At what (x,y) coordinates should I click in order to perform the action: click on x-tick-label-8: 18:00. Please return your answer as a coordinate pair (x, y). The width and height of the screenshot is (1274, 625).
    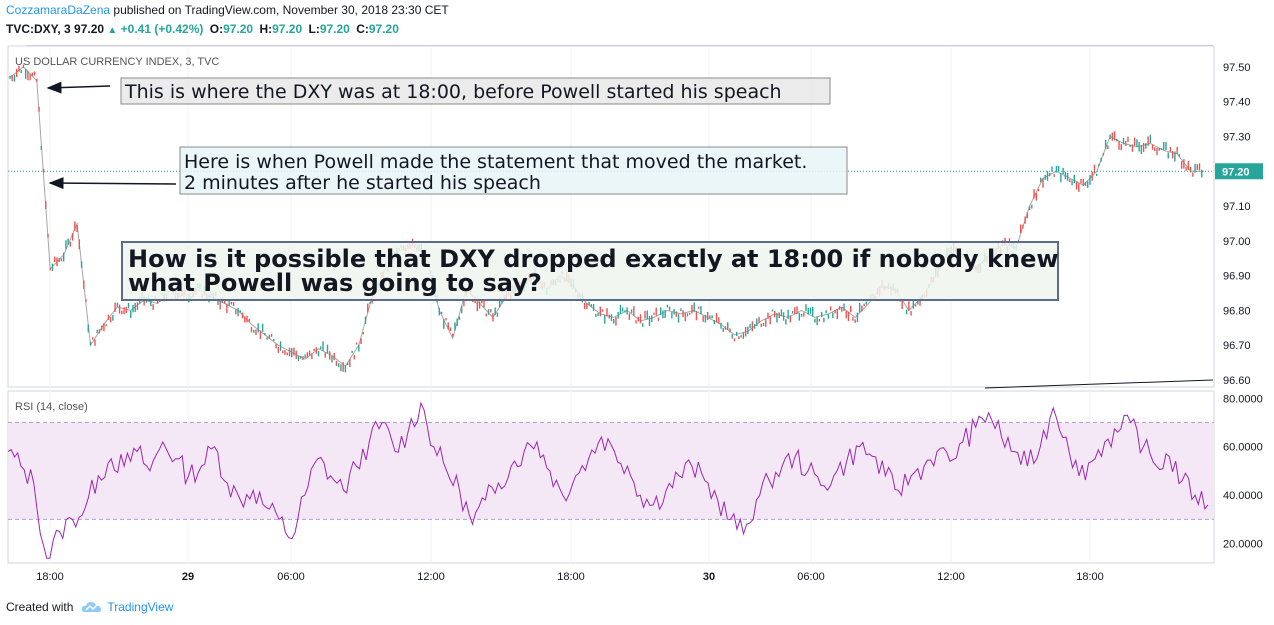
    Looking at the image, I should click on (1090, 577).